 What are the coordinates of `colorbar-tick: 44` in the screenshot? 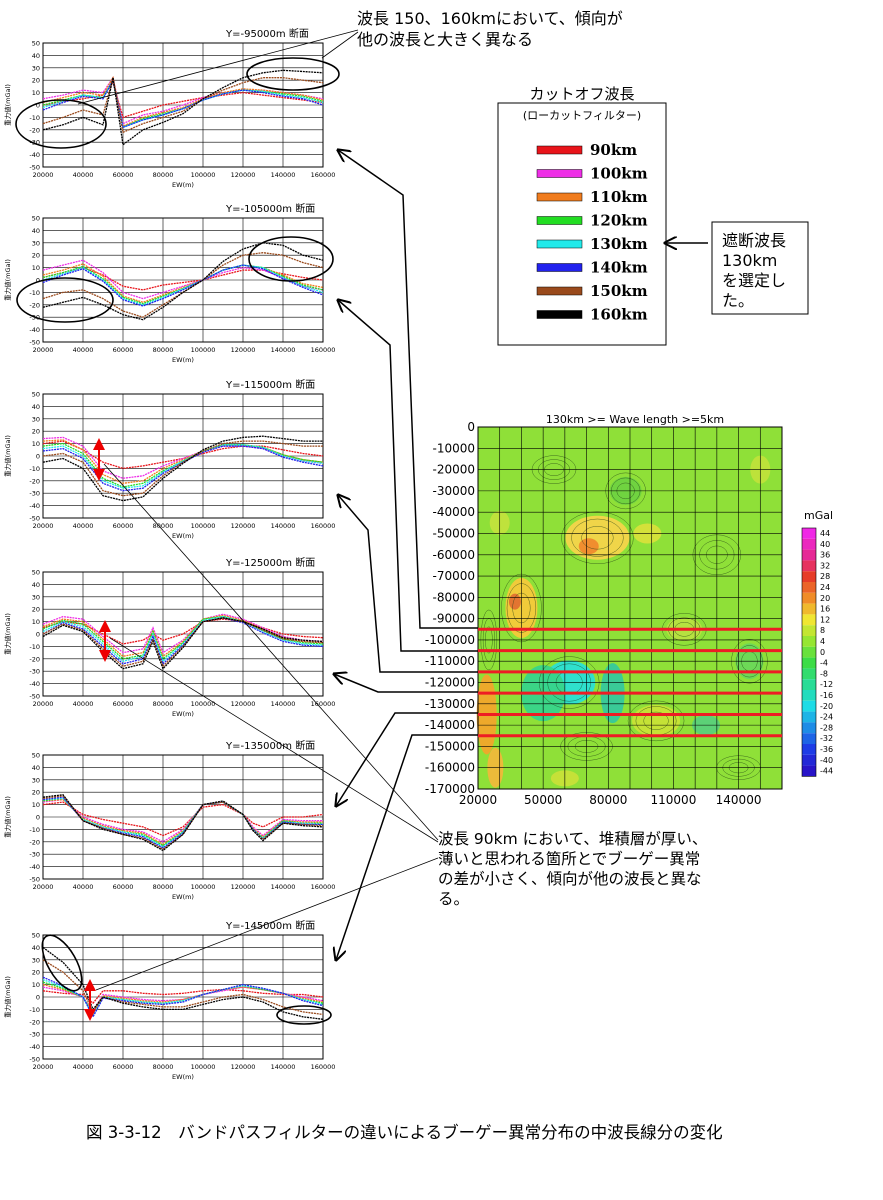 It's located at (825, 533).